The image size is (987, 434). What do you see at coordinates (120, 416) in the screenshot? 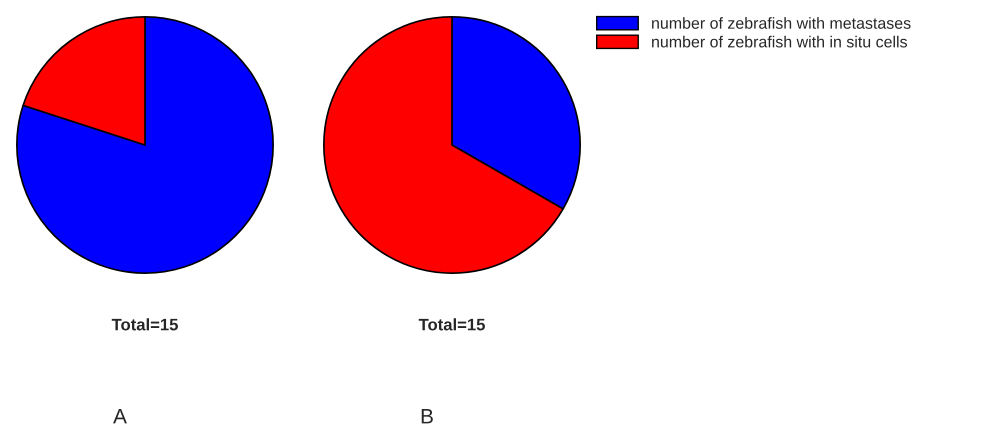
I see `text: A` at bounding box center [120, 416].